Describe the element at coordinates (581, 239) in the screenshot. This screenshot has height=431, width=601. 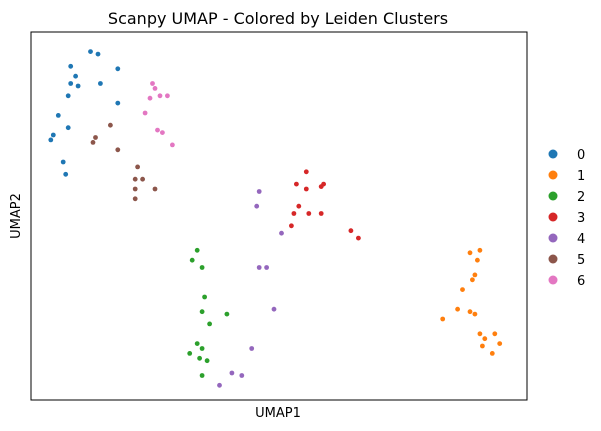
I see `legend-label-4: 4` at that location.